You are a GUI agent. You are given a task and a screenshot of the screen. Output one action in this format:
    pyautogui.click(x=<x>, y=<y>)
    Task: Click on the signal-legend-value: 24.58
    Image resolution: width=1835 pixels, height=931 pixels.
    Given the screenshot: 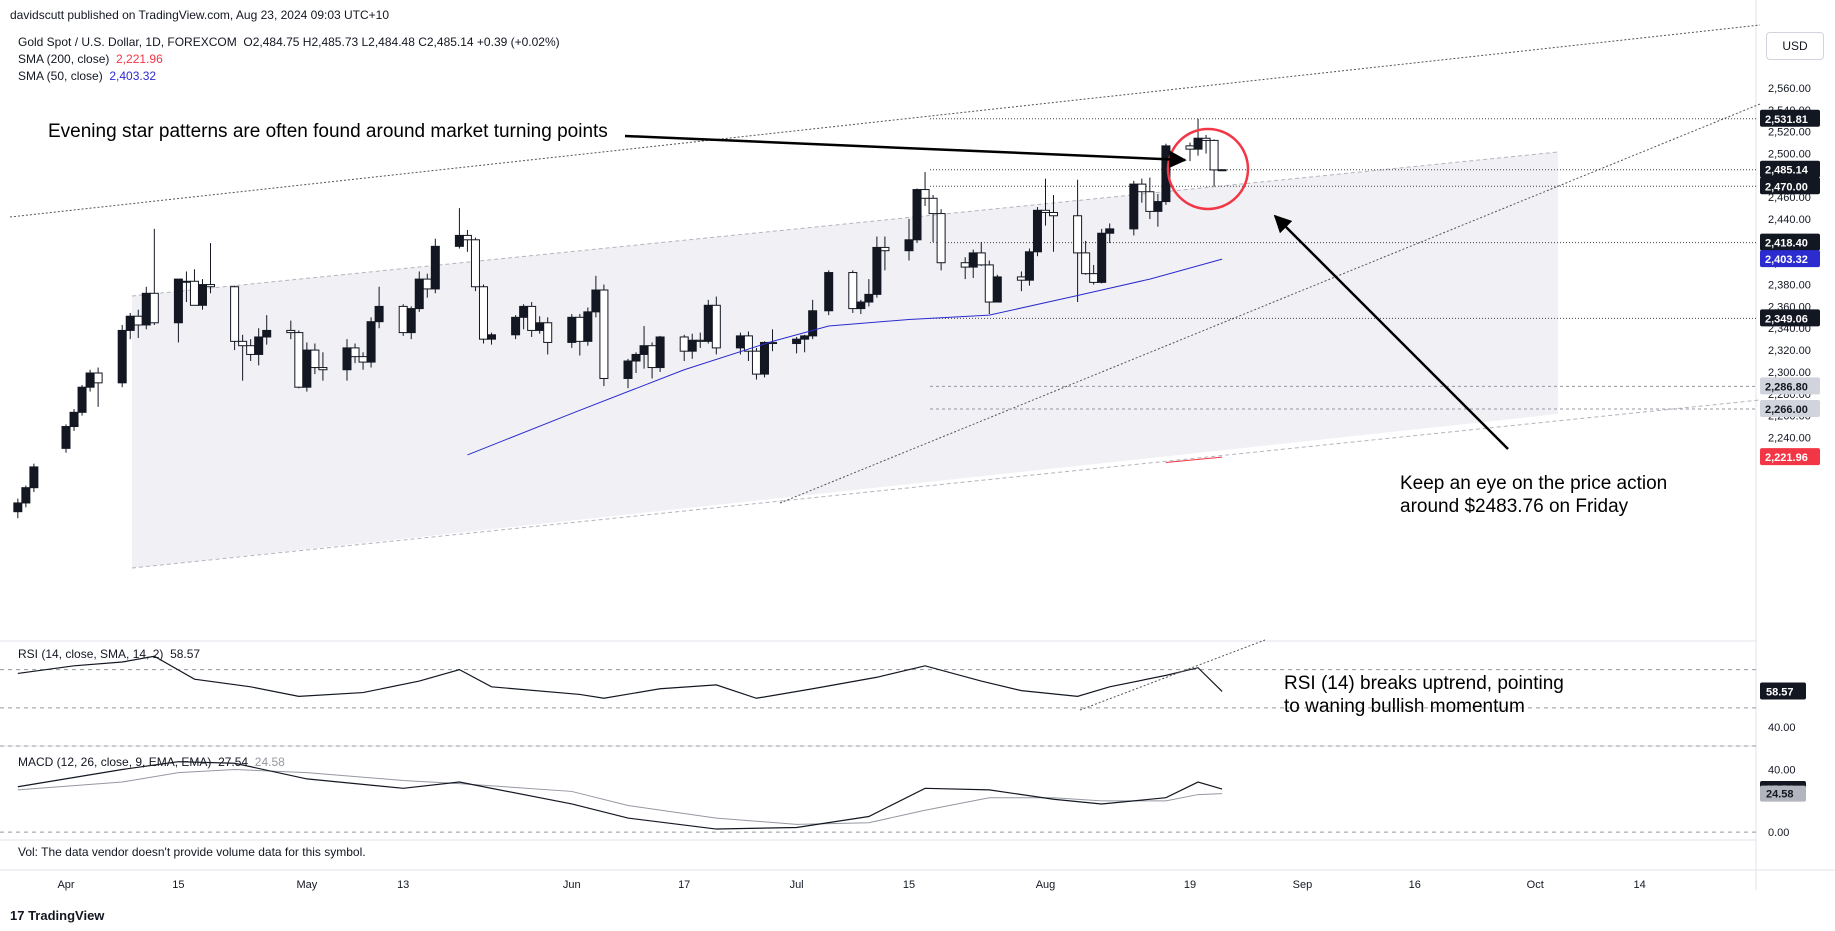 What is the action you would take?
    pyautogui.click(x=269, y=762)
    